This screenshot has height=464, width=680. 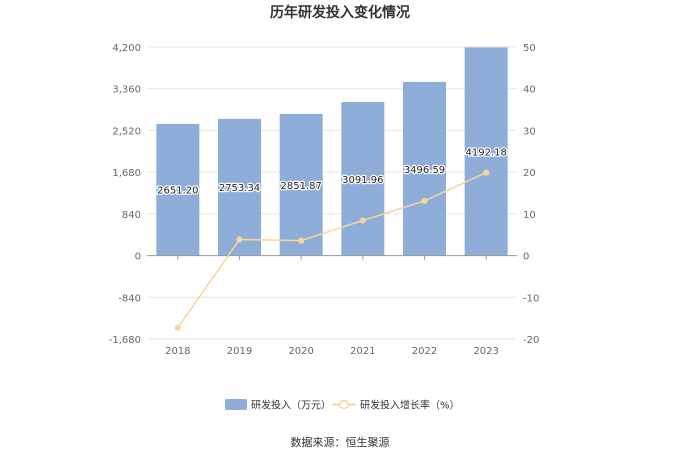 I want to click on bar-data-label: 2651.20, so click(x=177, y=191).